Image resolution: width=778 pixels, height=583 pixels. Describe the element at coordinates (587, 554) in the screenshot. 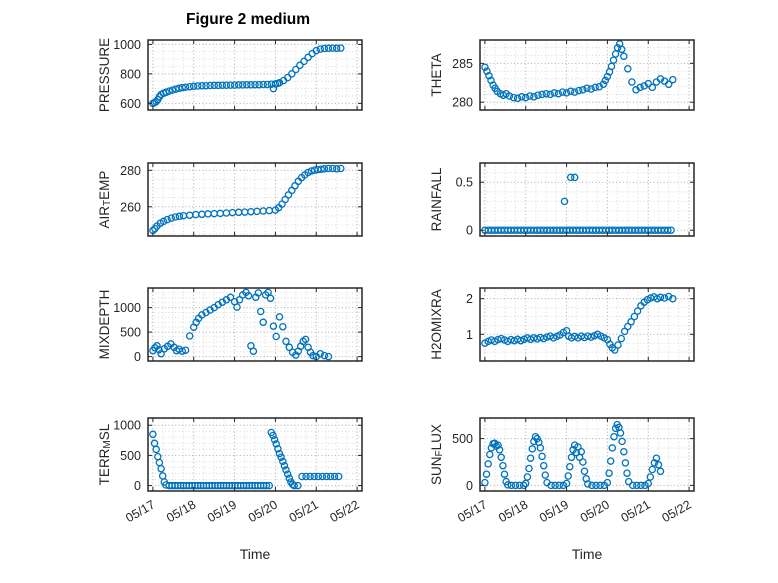

I see `x-axis-label-right: Time` at that location.